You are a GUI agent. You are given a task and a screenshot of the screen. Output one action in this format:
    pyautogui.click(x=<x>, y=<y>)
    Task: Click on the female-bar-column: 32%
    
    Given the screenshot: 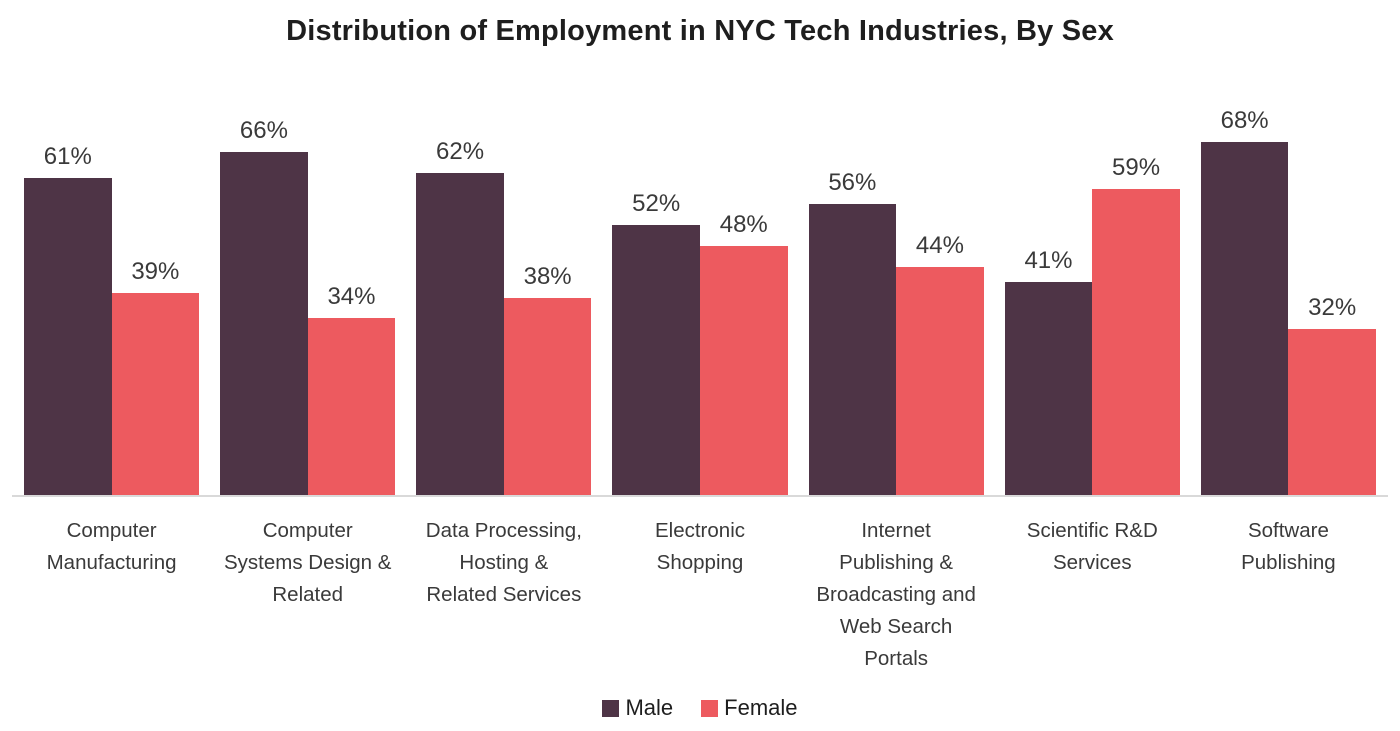 What is the action you would take?
    pyautogui.click(x=1332, y=394)
    